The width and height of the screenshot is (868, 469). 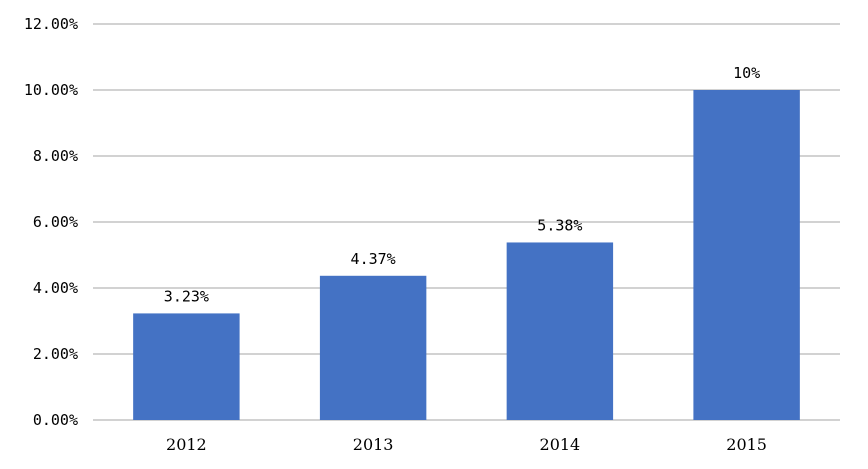 I want to click on y-tick-label: 0.00%, so click(x=55, y=420).